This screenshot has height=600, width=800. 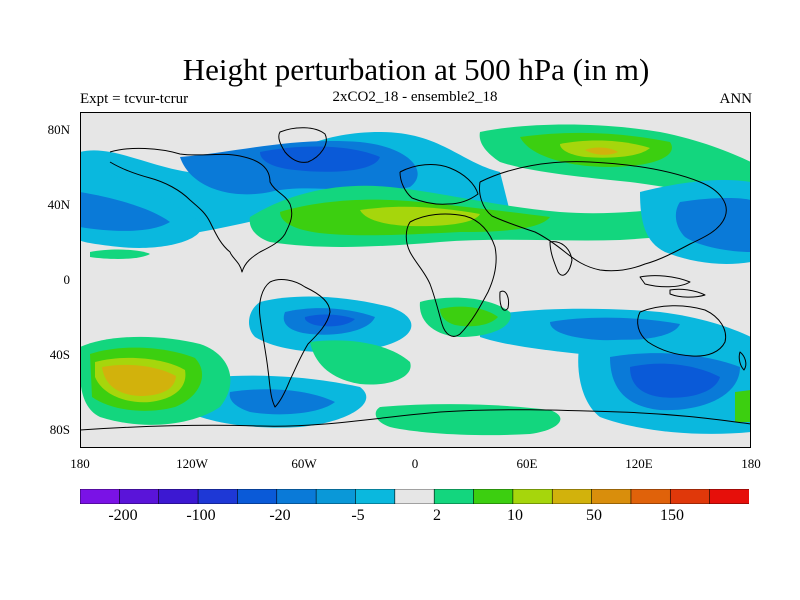 I want to click on colorbar-label-2: 2, so click(x=437, y=515).